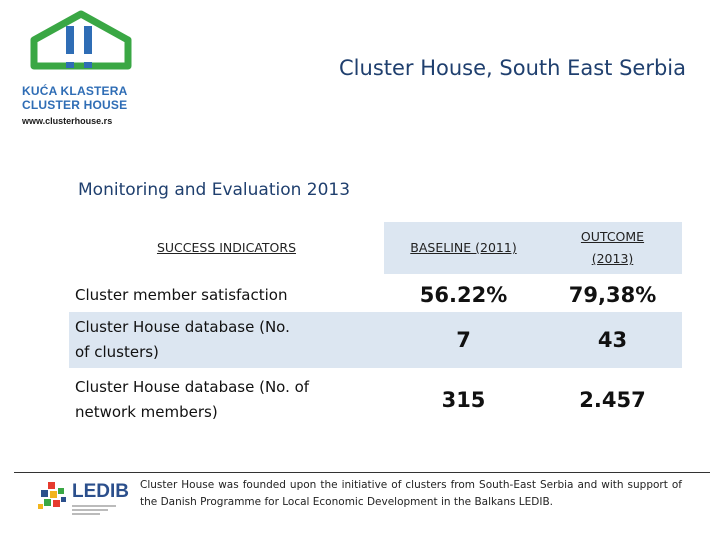 Image resolution: width=720 pixels, height=540 pixels. I want to click on row-1-outcome: 79,38%, so click(612, 295).